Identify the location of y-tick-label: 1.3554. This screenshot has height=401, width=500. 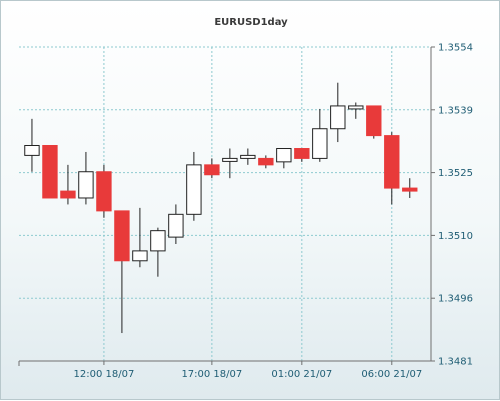
(455, 48).